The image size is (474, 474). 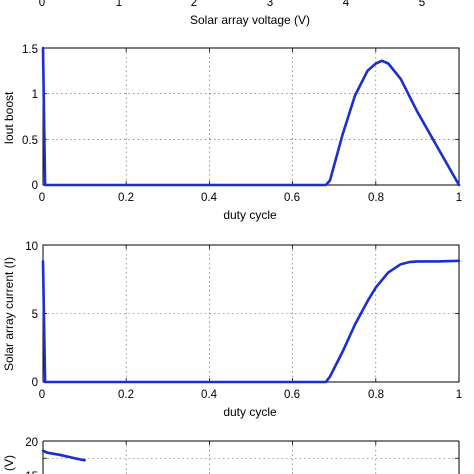 I want to click on p2-xtick-1: 0.2, so click(x=126, y=198).